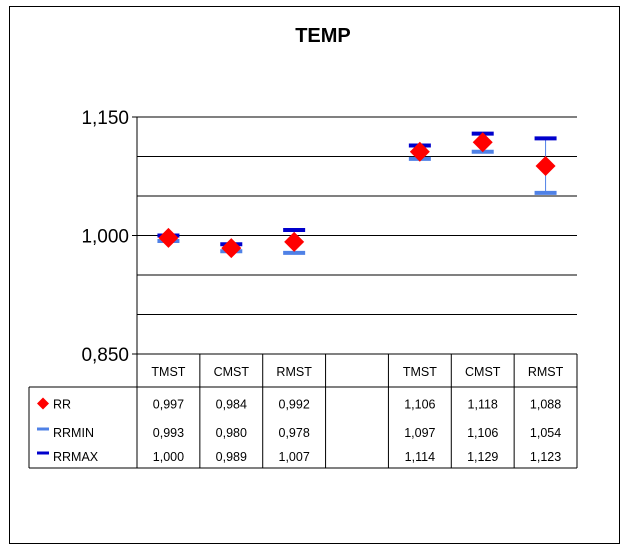 The width and height of the screenshot is (629, 549). I want to click on y-tick-label: 0,850, so click(105, 355).